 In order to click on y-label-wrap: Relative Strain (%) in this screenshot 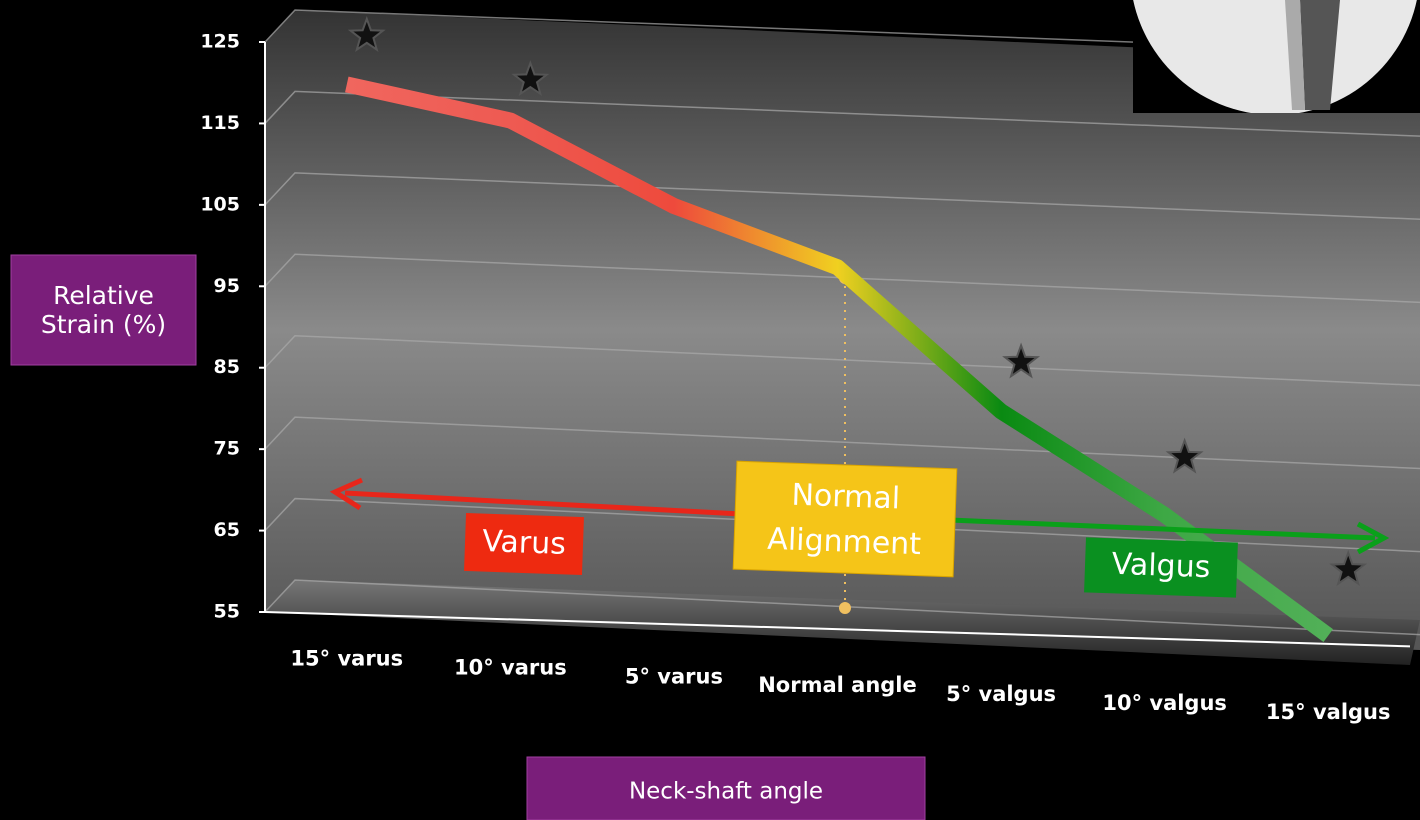, I will do `click(103, 310)`.